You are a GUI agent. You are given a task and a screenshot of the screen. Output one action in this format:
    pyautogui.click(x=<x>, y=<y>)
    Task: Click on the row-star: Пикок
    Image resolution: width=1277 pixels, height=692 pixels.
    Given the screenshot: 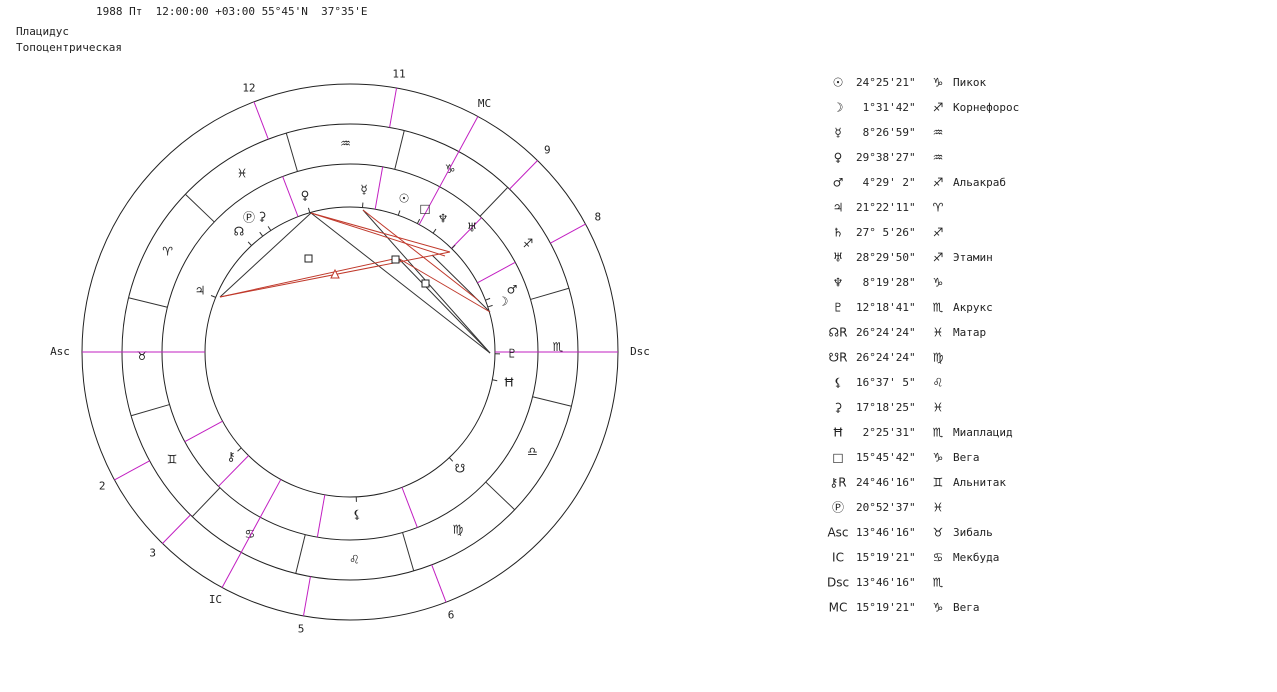 What is the action you would take?
    pyautogui.click(x=969, y=82)
    